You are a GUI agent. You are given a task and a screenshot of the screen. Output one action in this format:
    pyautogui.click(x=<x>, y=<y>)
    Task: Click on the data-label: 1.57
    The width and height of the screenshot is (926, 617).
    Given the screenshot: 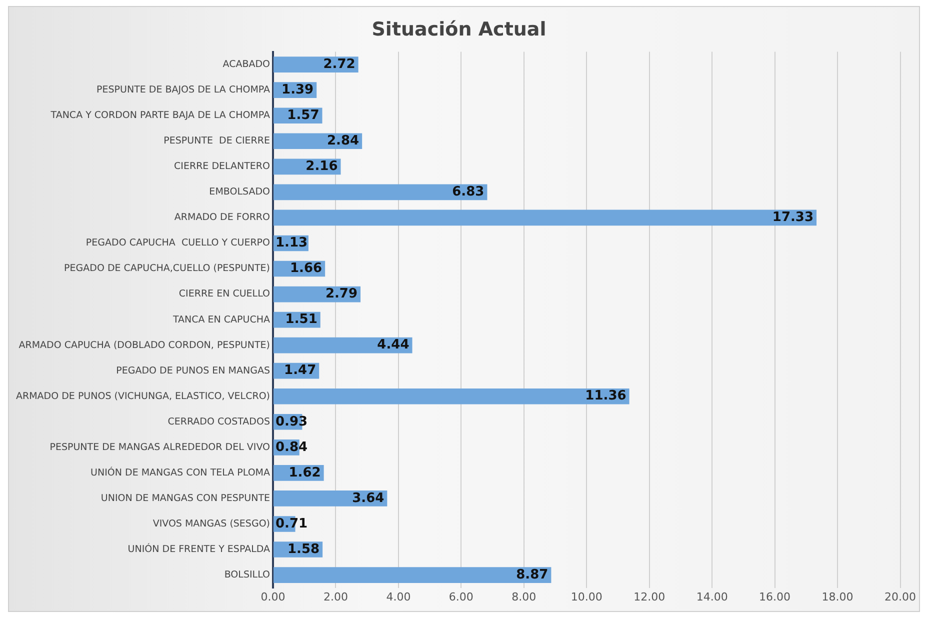 What is the action you would take?
    pyautogui.click(x=303, y=115)
    